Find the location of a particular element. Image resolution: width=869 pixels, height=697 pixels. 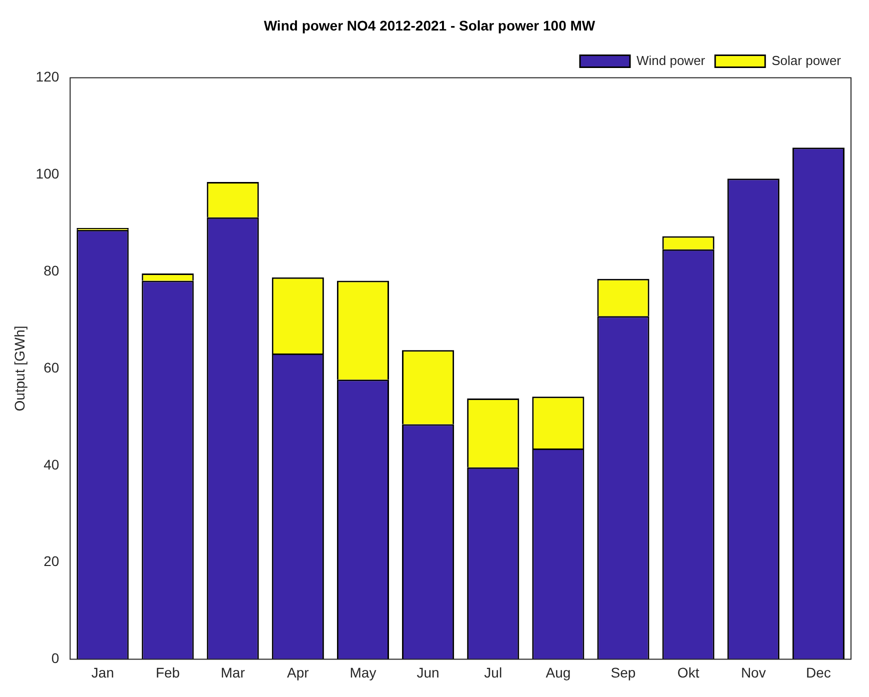

x-tick-label: Feb is located at coordinates (168, 672).